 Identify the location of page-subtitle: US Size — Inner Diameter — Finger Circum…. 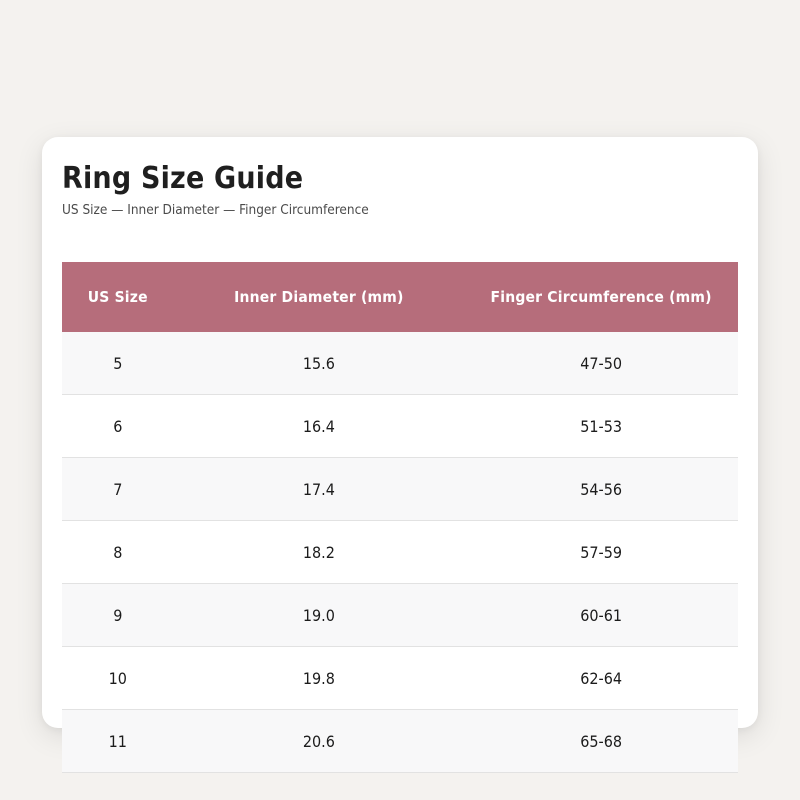
(215, 210).